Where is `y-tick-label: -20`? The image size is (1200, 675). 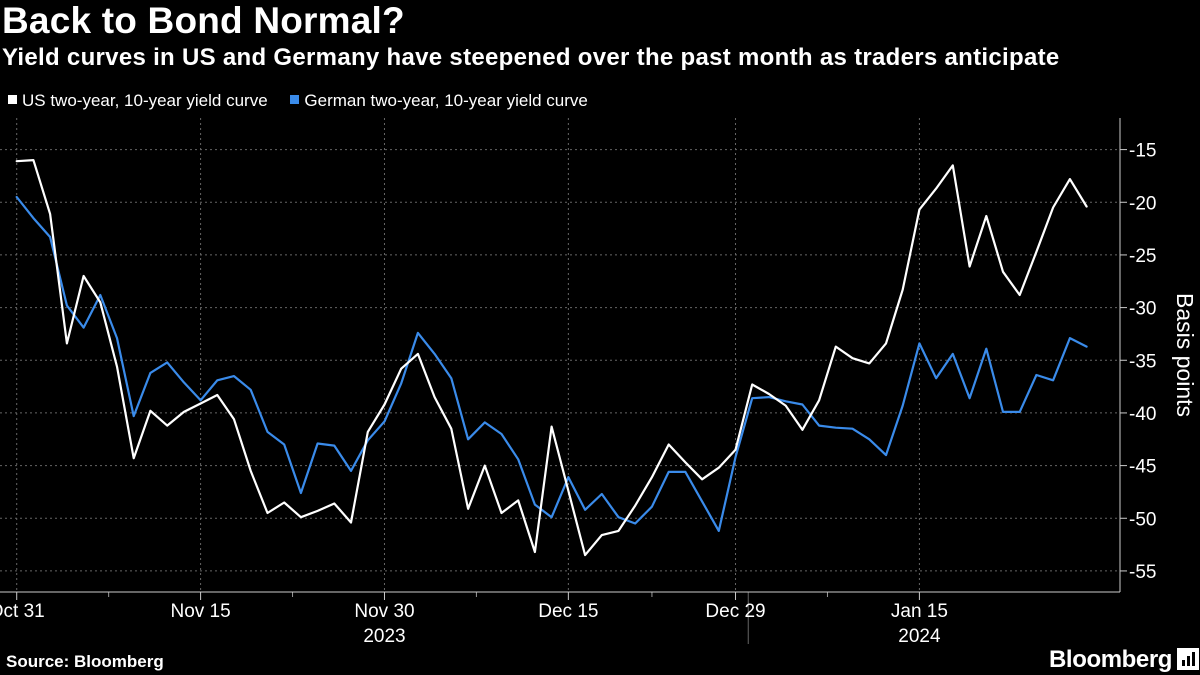
y-tick-label: -20 is located at coordinates (1142, 203).